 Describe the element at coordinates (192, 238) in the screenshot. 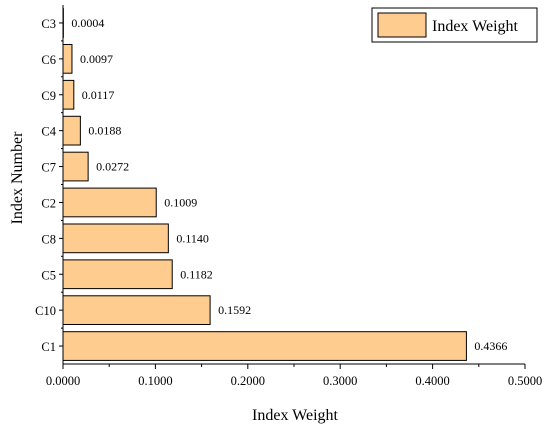

I see `data-label-C8: 0.1140` at that location.